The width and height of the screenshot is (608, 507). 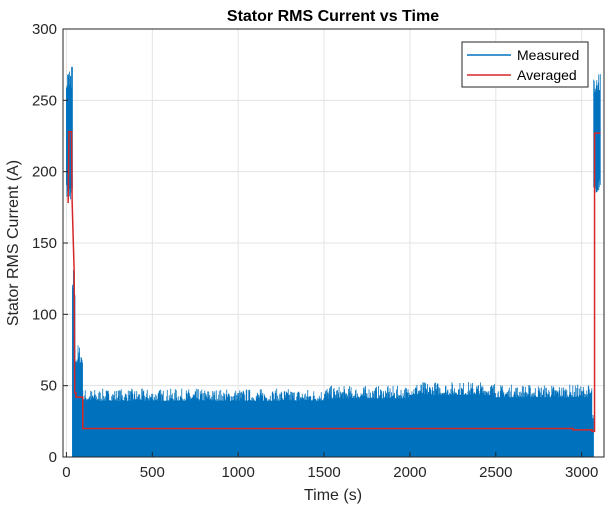 What do you see at coordinates (548, 55) in the screenshot?
I see `legend-label-measured: Measured` at bounding box center [548, 55].